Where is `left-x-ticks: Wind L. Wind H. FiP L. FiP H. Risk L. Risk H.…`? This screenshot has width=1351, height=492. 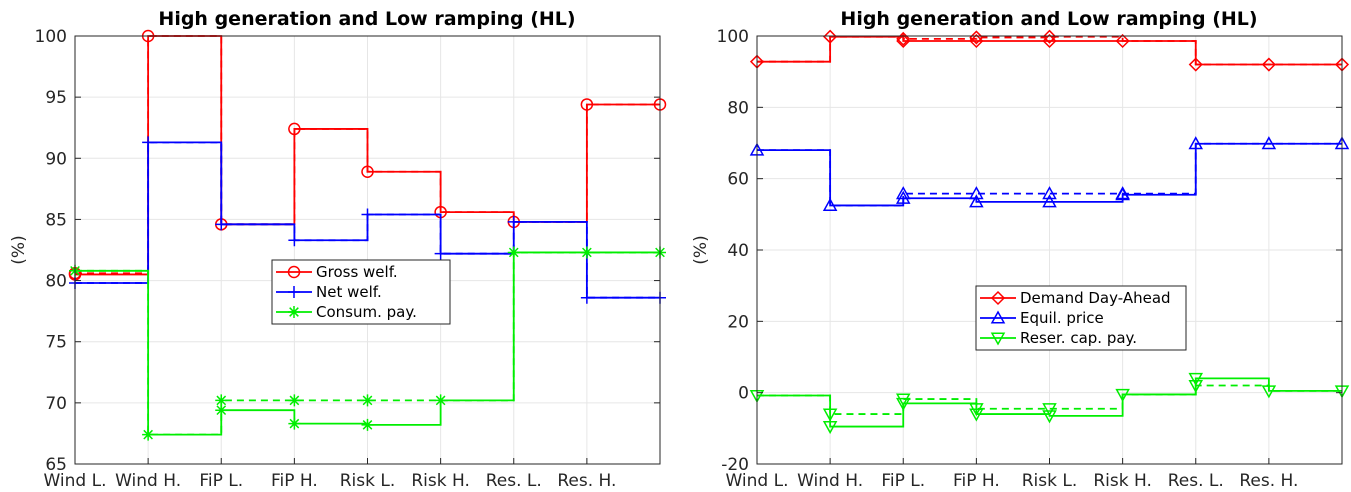 left-x-ticks: Wind L. Wind H. FiP L. FiP H. Risk L. Risk H.… is located at coordinates (352, 474).